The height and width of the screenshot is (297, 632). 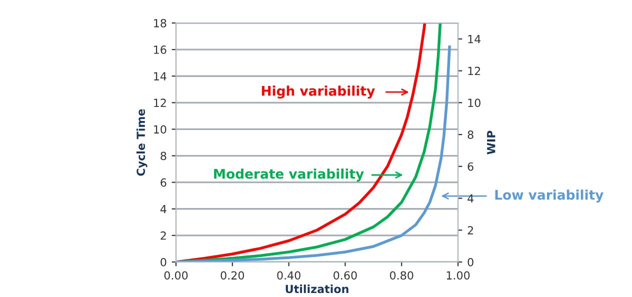 I want to click on y2-tick-label: 8, so click(x=471, y=134).